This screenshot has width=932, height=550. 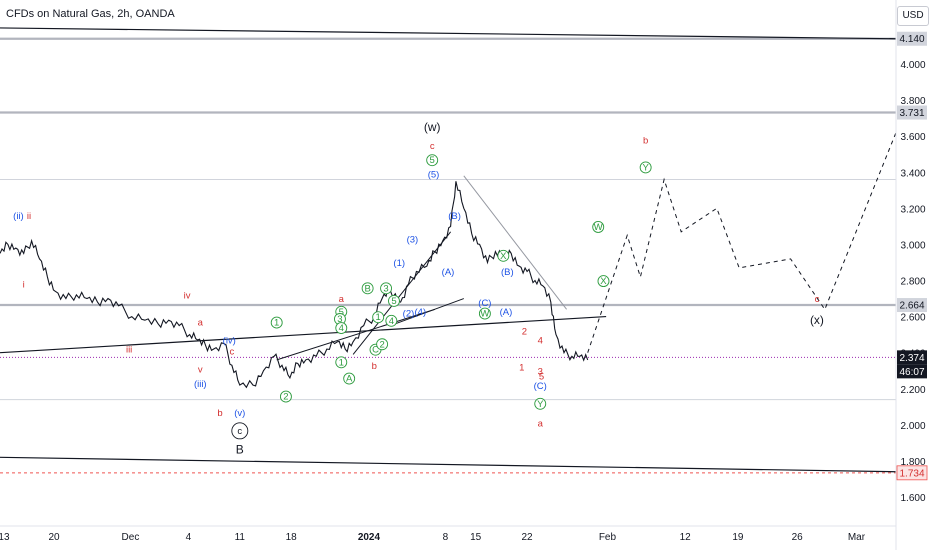 What do you see at coordinates (409, 314) in the screenshot?
I see `wave-label: (2)` at bounding box center [409, 314].